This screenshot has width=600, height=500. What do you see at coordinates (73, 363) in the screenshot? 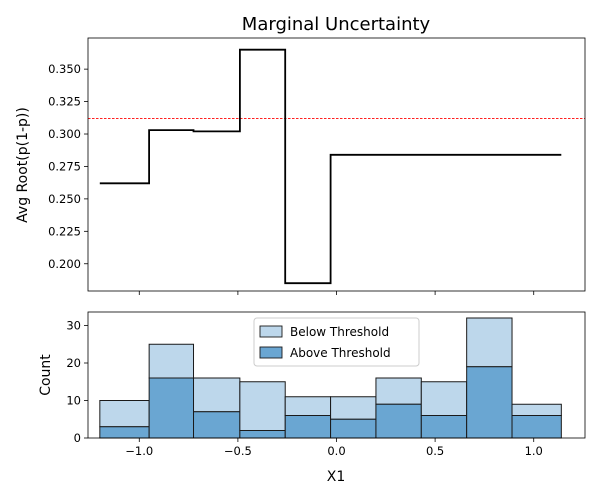
I see `bottom-y-tick-label: 20` at bounding box center [73, 363].